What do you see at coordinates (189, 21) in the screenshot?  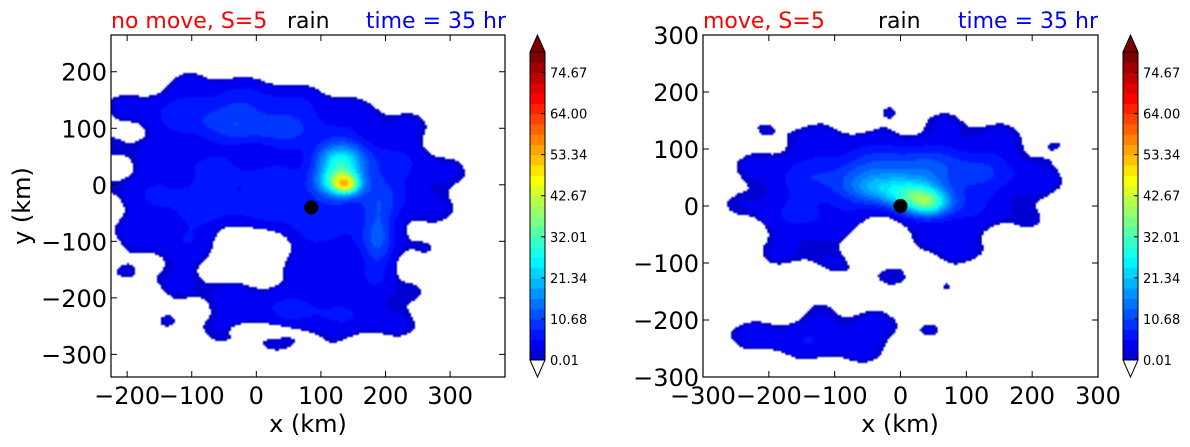 I see `title-left: no move, S=5` at bounding box center [189, 21].